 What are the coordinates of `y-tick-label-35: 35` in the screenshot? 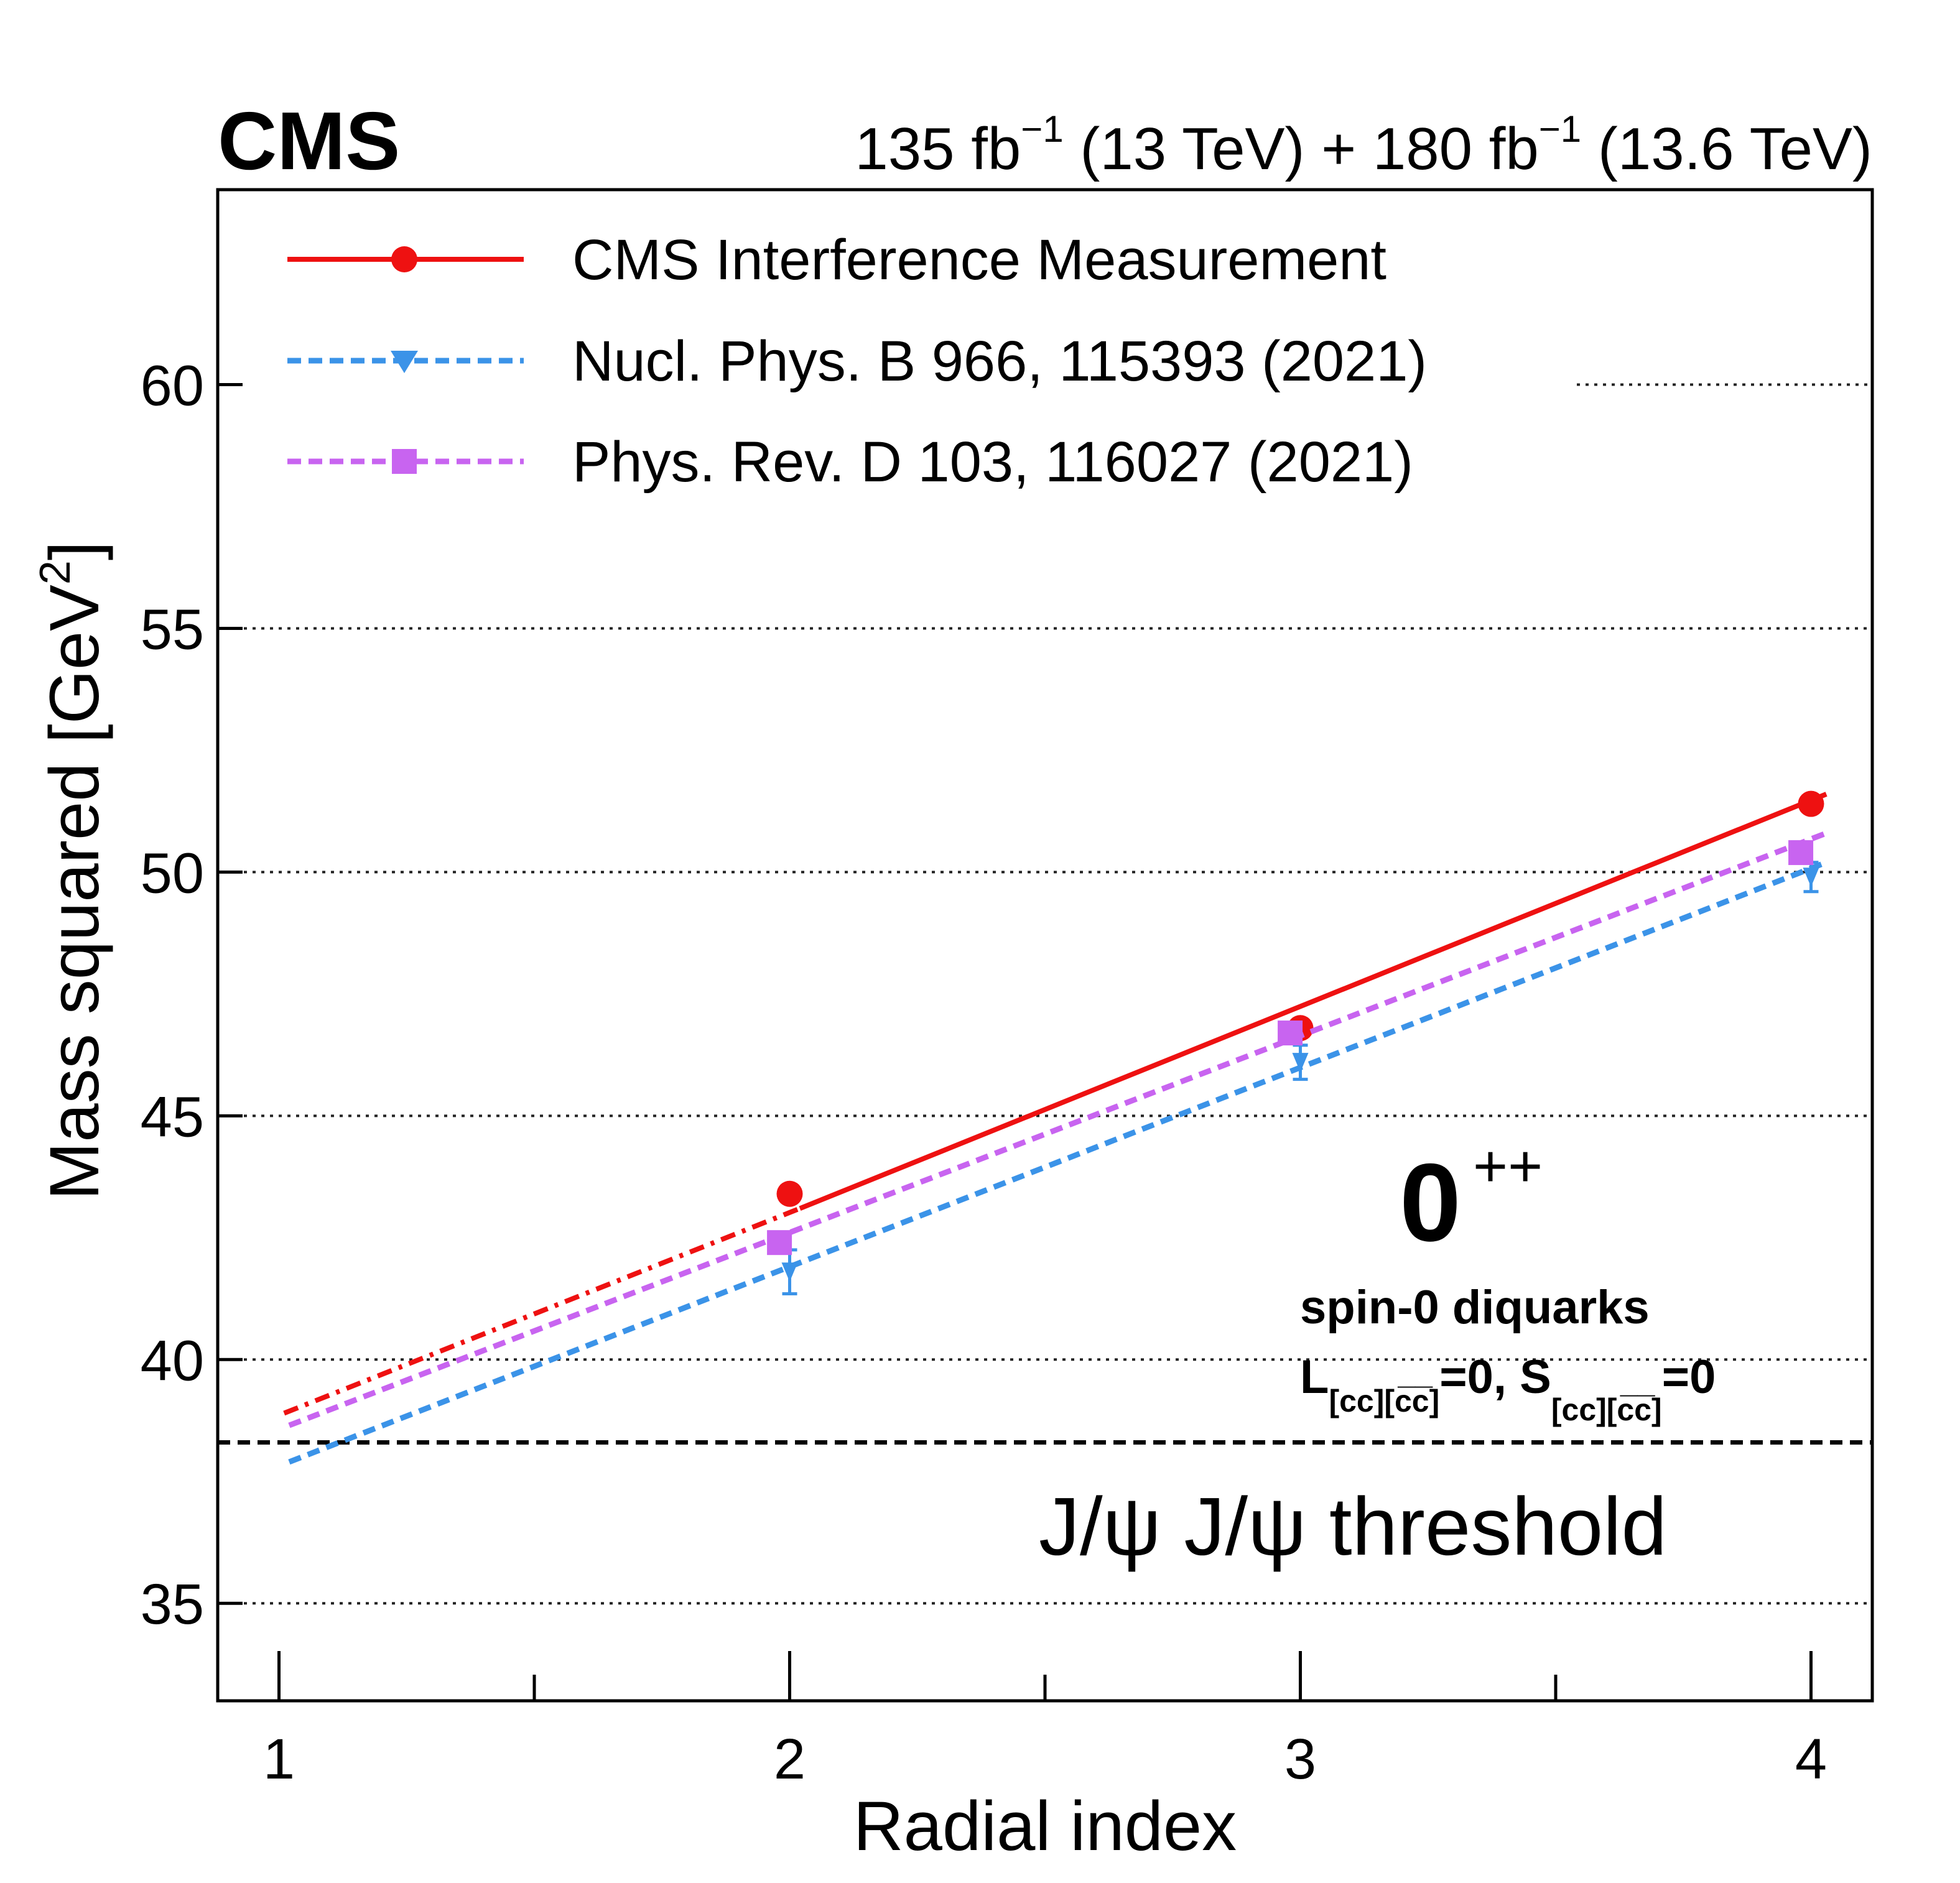 It's located at (172, 1604).